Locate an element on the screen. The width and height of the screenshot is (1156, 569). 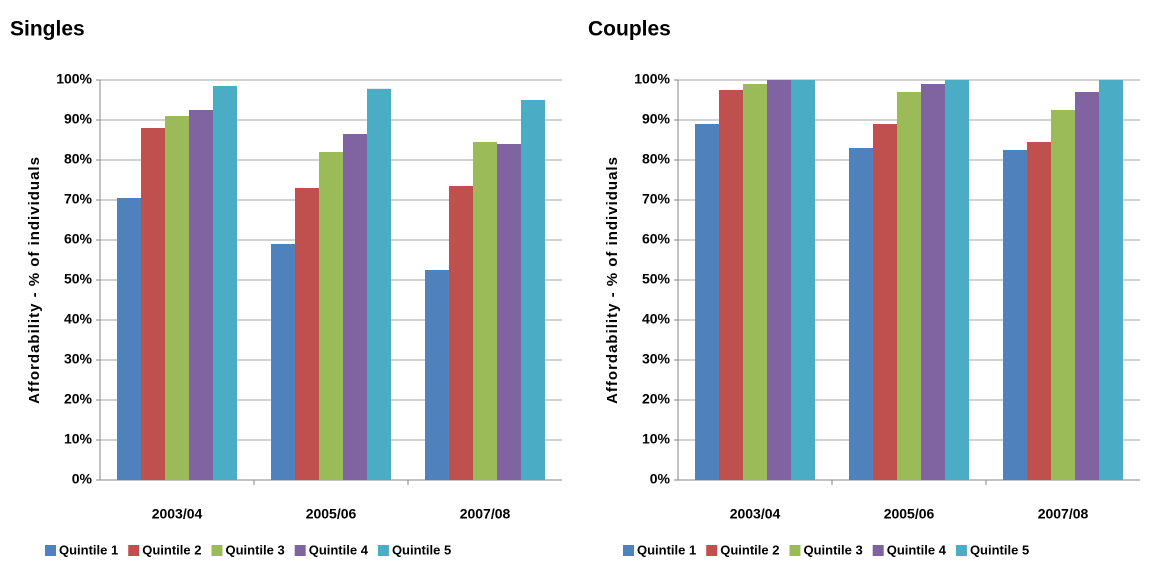
chart-title: Singles is located at coordinates (47, 29).